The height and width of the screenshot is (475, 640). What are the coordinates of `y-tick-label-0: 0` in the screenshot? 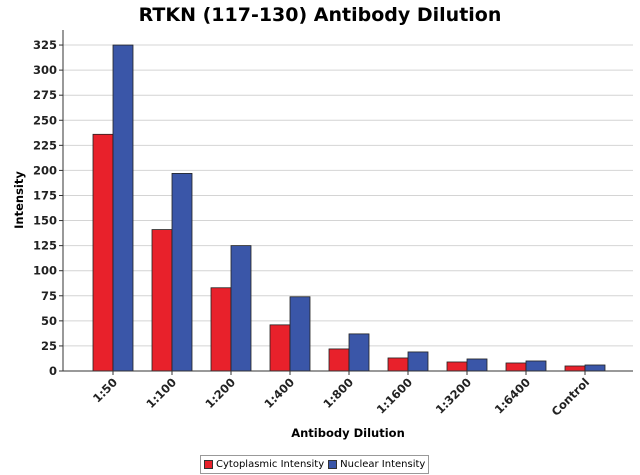 It's located at (53, 371).